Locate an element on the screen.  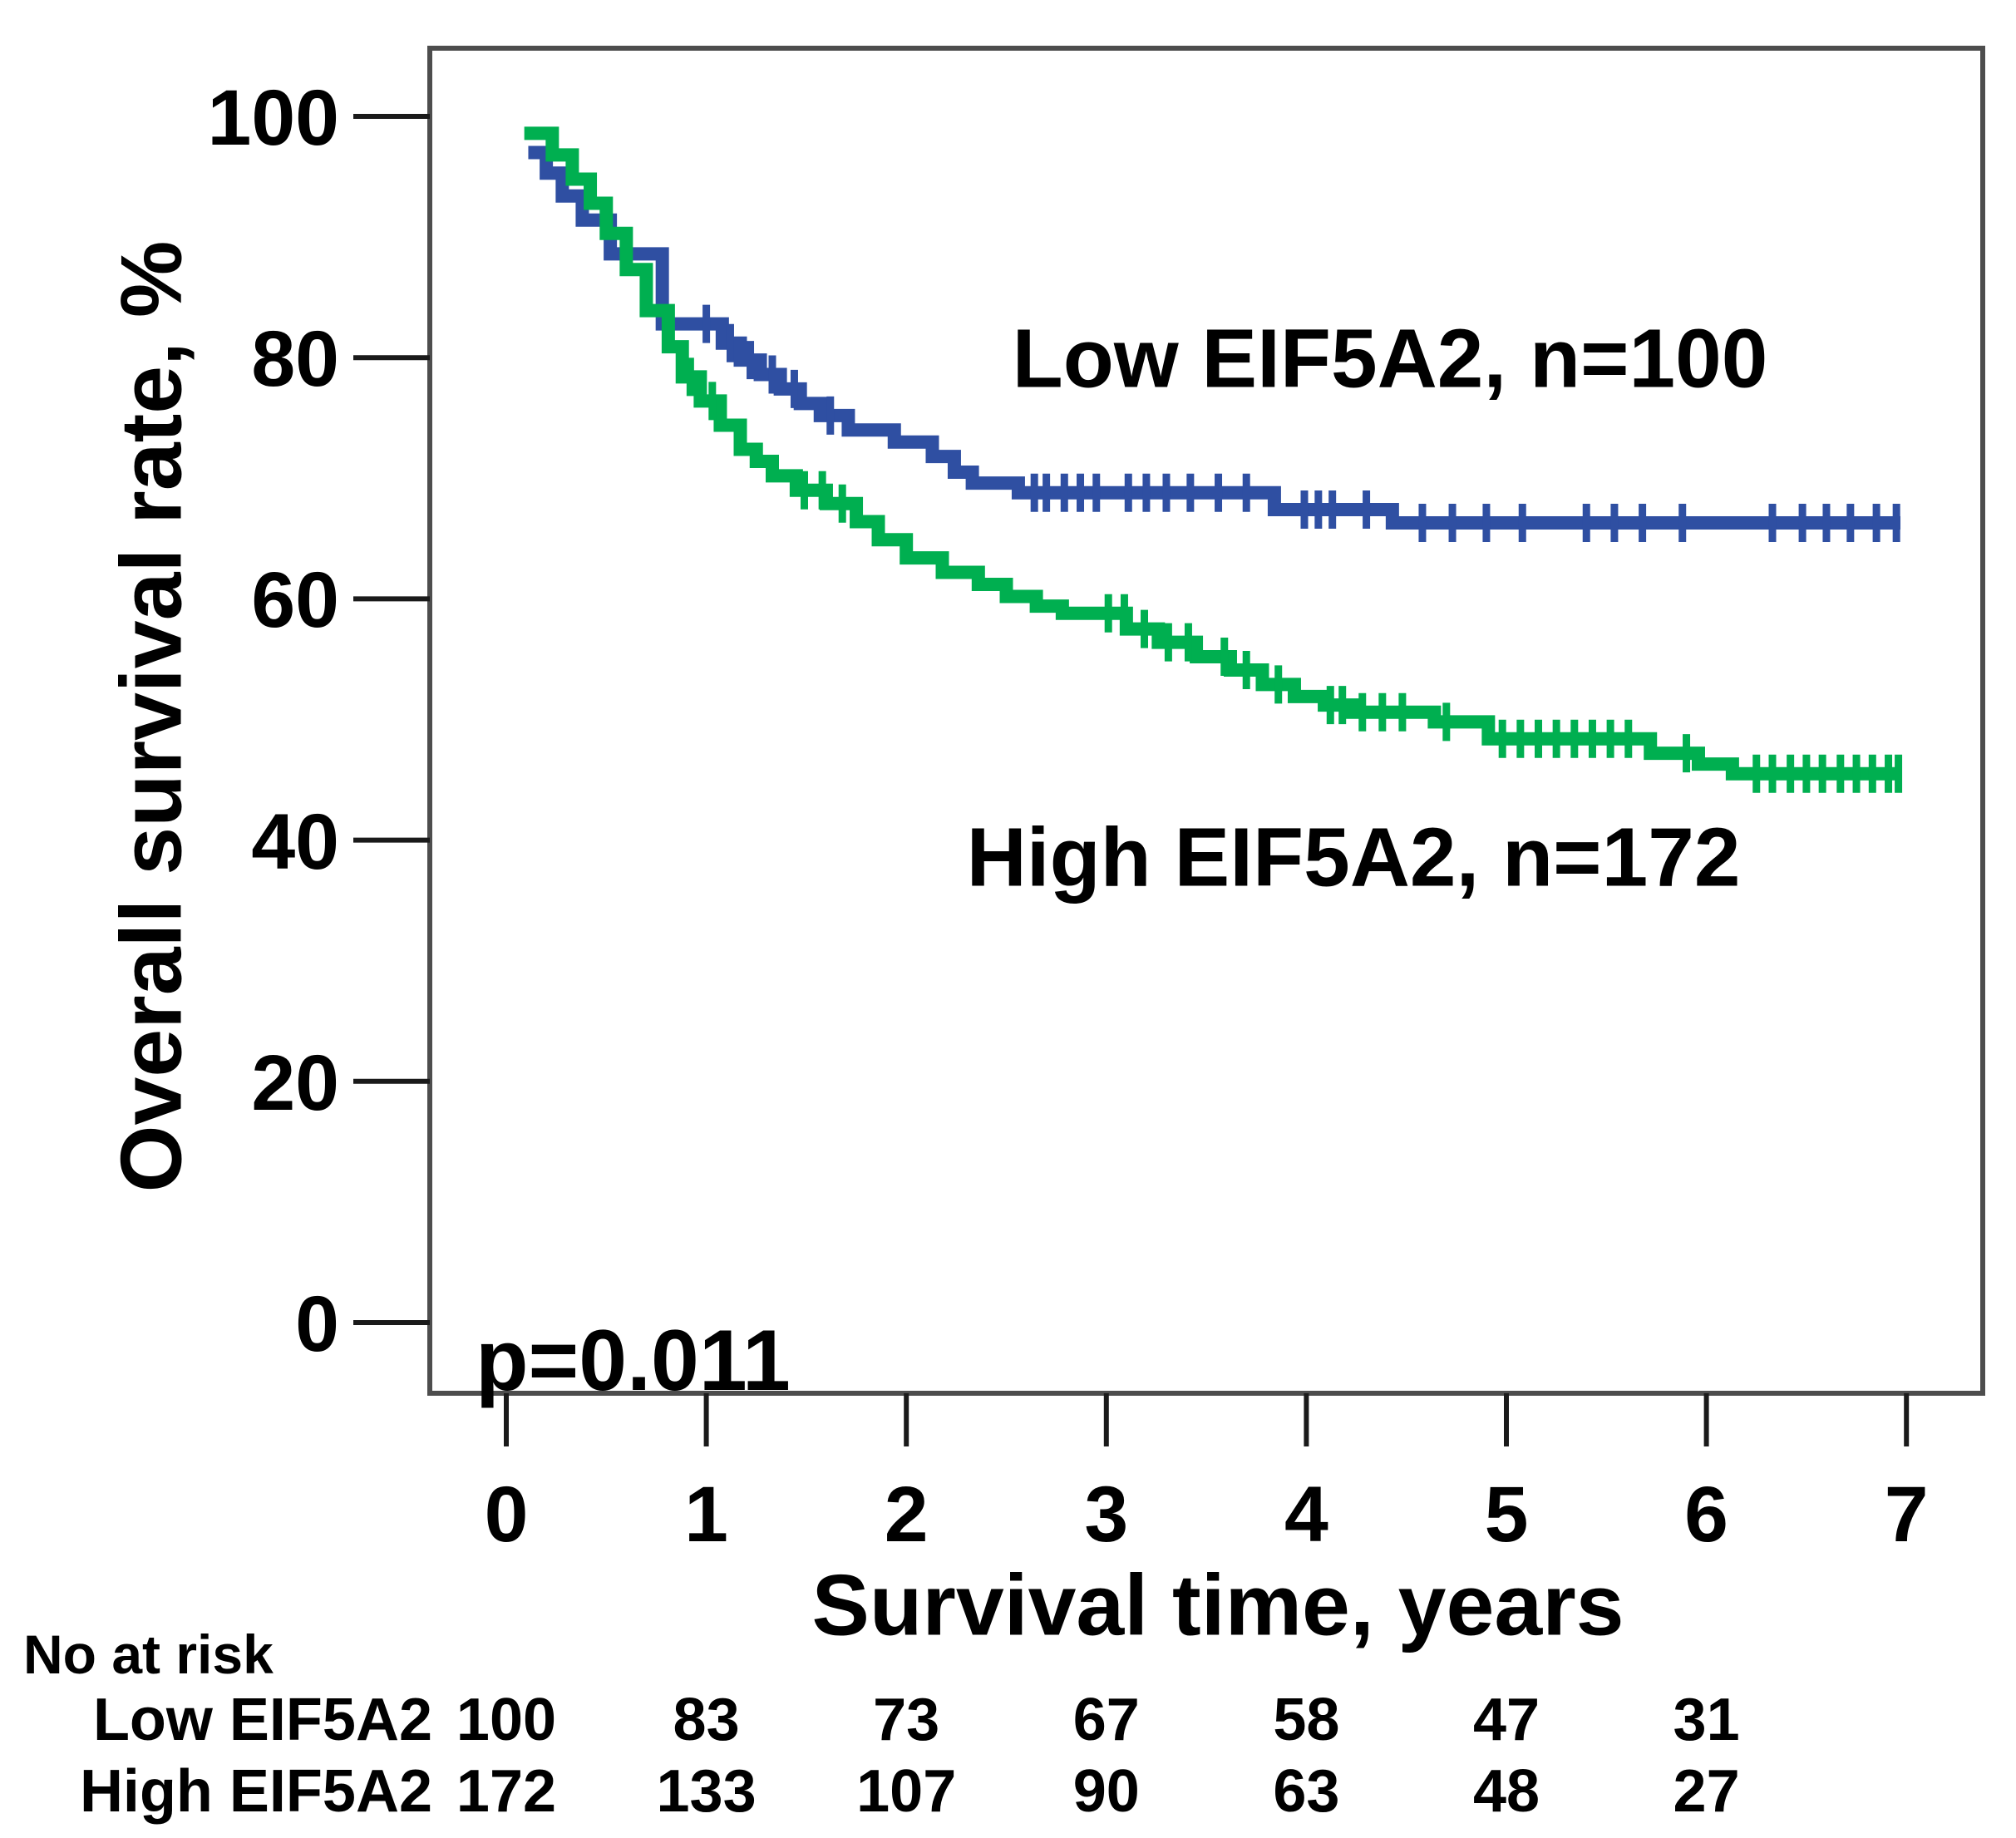
risk-count-value: 133 is located at coordinates (707, 1792).